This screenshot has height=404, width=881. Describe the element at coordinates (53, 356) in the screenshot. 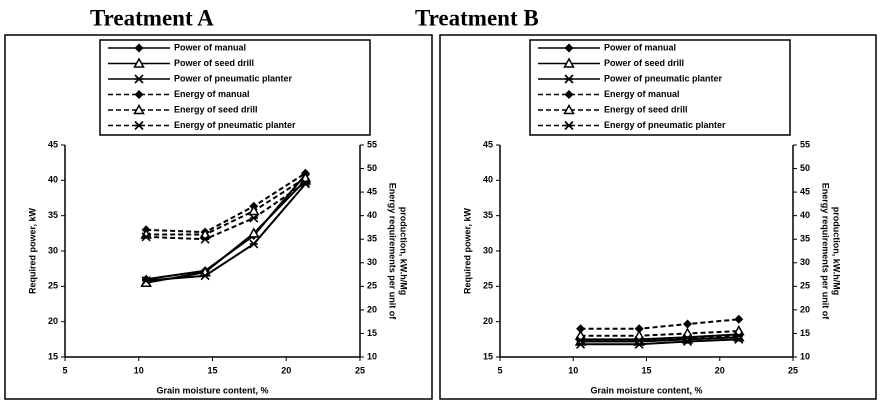

I see `y-tick-label: 15` at that location.